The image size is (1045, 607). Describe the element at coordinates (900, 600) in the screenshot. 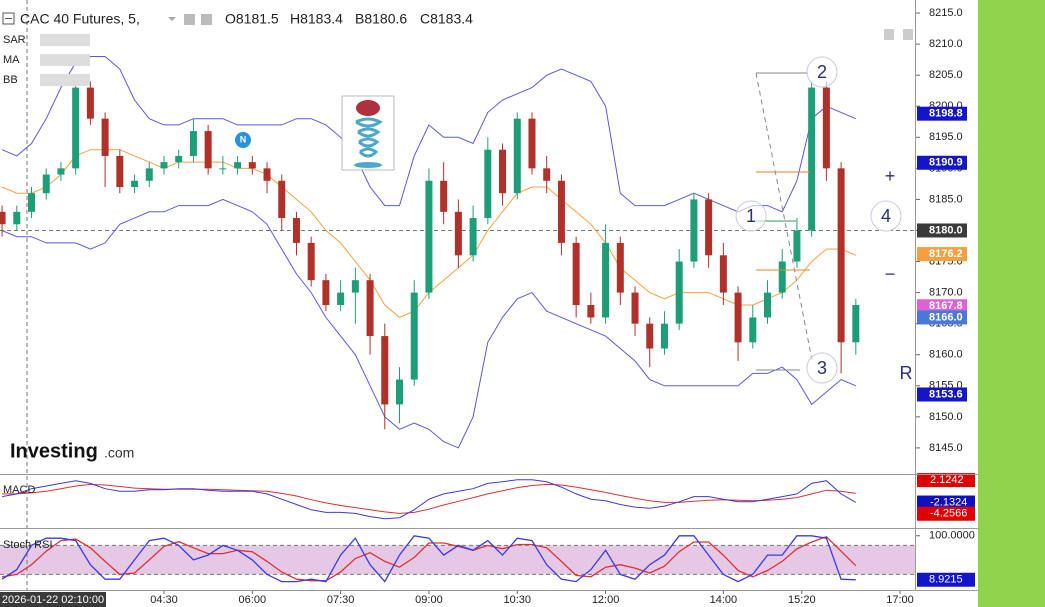

I see `x-tick-label: 17:00` at that location.